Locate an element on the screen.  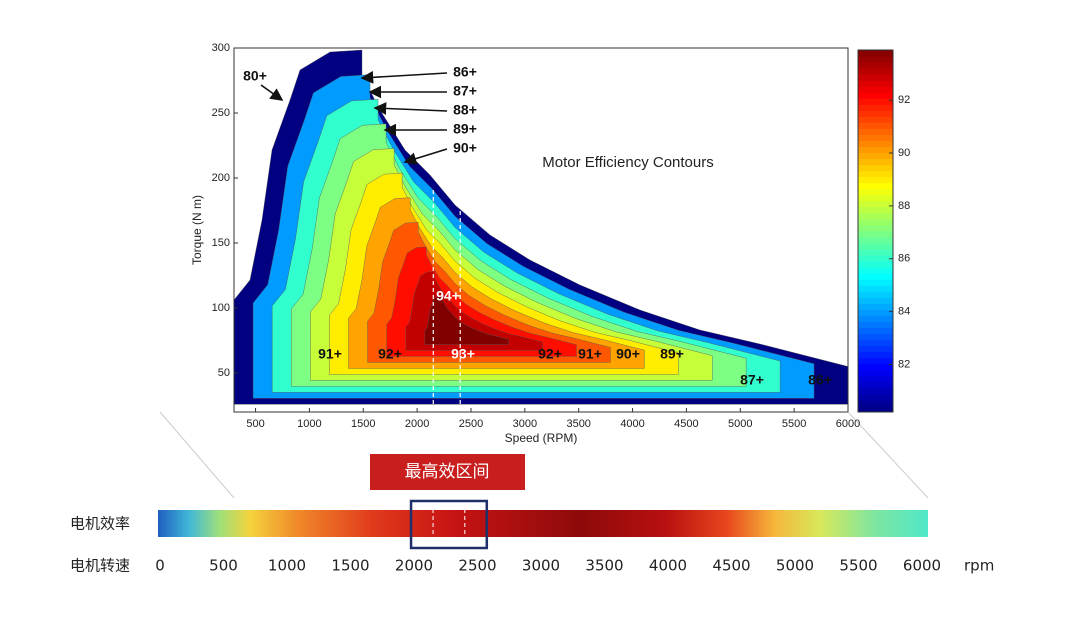
speed-tick-label: 2500 is located at coordinates (477, 566).